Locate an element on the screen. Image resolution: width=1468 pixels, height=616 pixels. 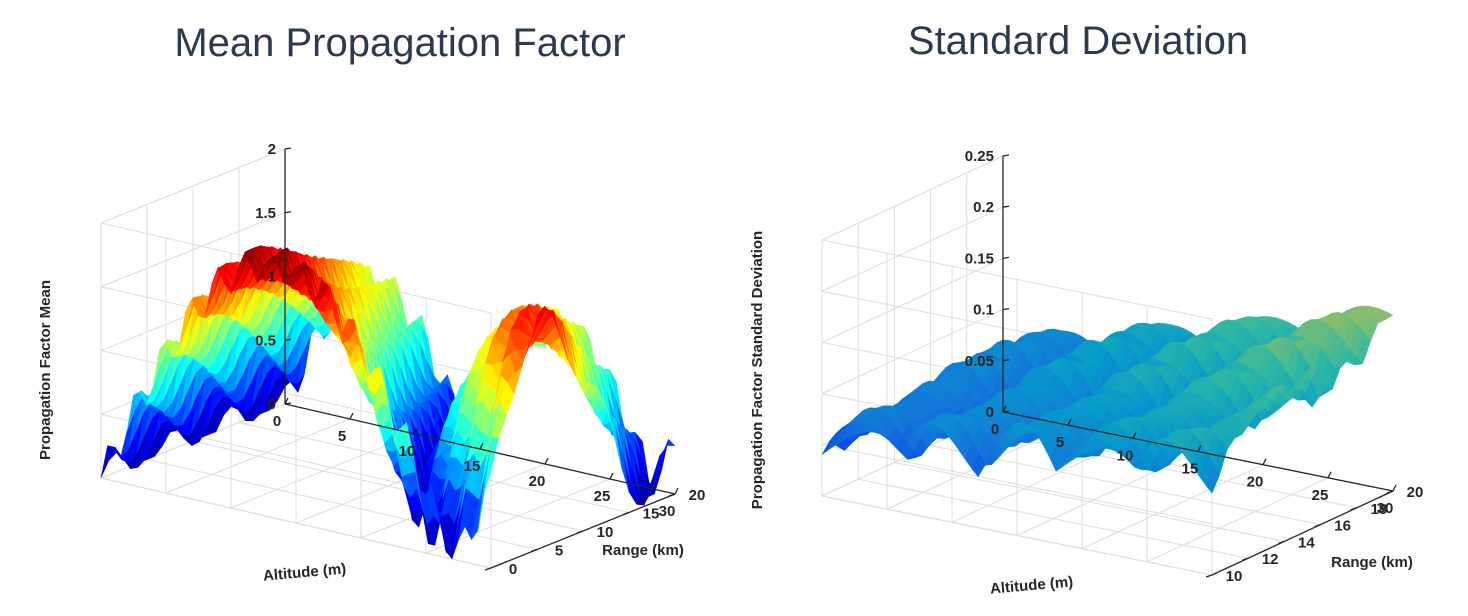
z-axis-label: Propagation Factor Mean is located at coordinates (45, 370).